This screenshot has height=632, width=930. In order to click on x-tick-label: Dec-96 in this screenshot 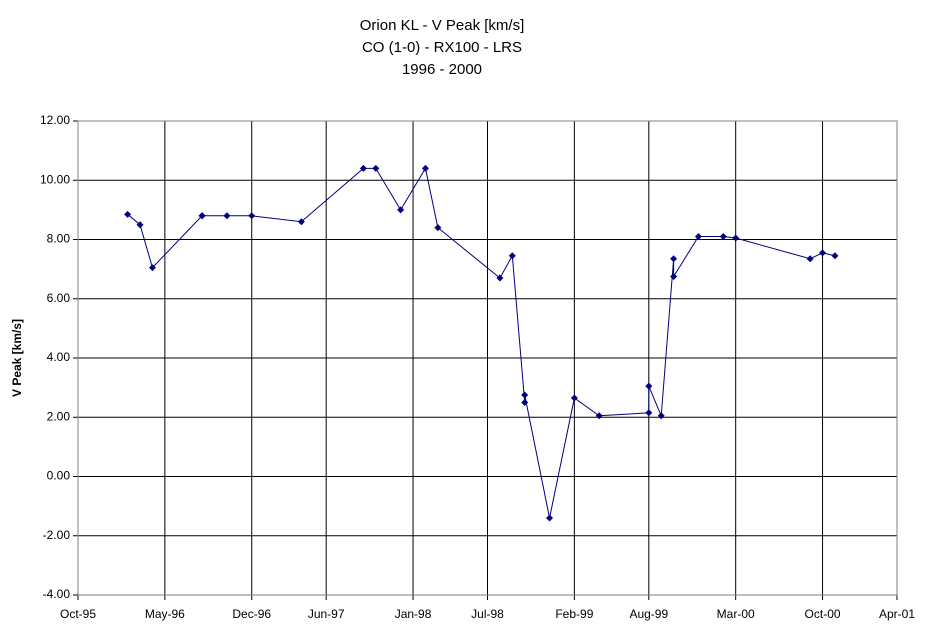, I will do `click(251, 614)`.